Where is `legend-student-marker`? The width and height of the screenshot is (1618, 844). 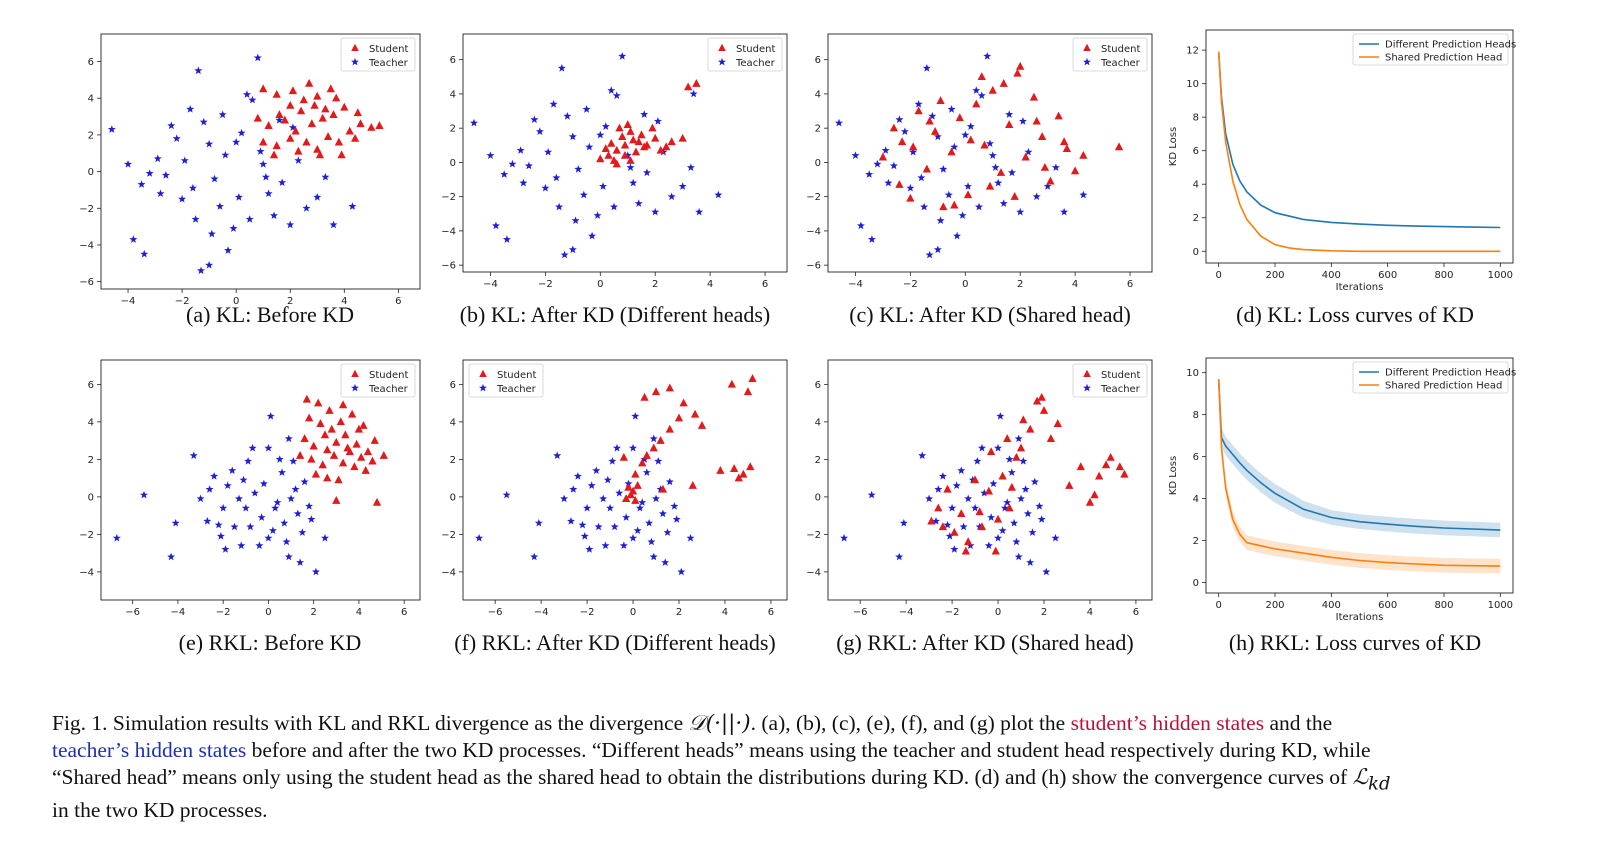 legend-student-marker is located at coordinates (483, 373).